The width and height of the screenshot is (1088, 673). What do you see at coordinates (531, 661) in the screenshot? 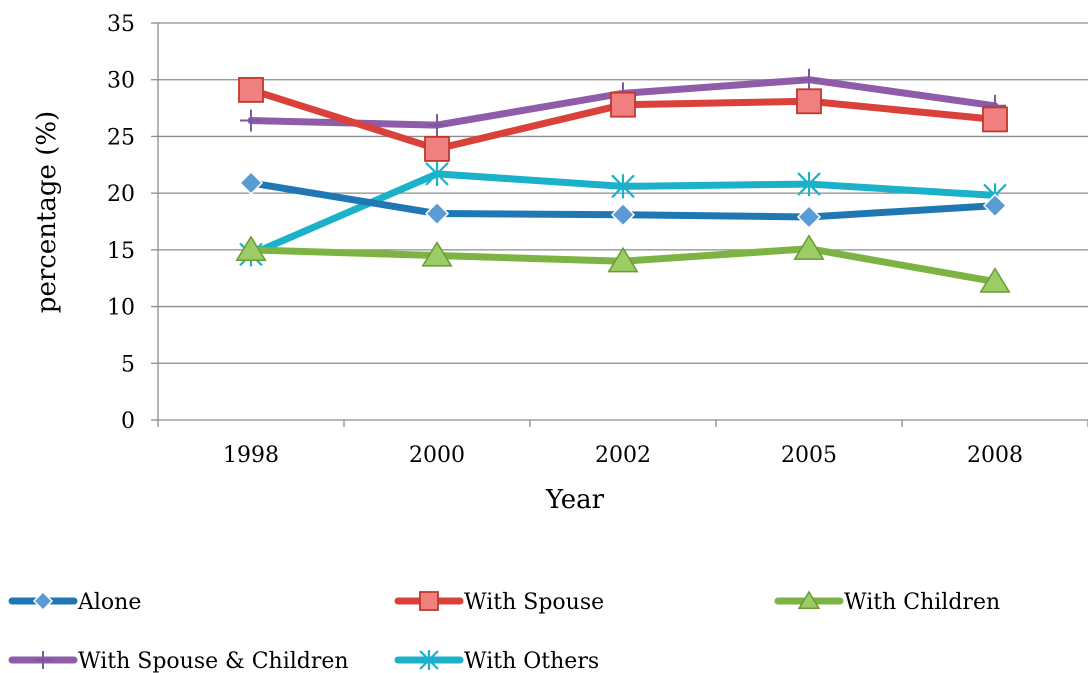
I see `legend-label: With Others` at bounding box center [531, 661].